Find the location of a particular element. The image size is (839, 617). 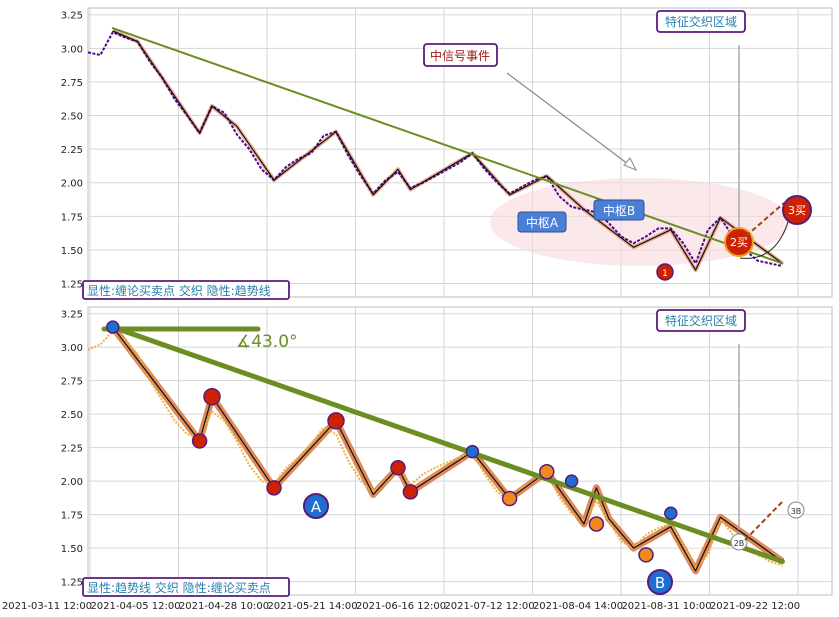

signal-event-arrowhead is located at coordinates (630, 164).